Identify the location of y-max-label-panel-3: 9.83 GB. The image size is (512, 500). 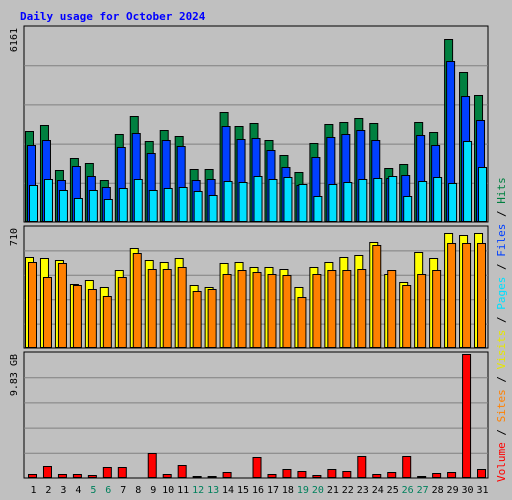
(14, 375).